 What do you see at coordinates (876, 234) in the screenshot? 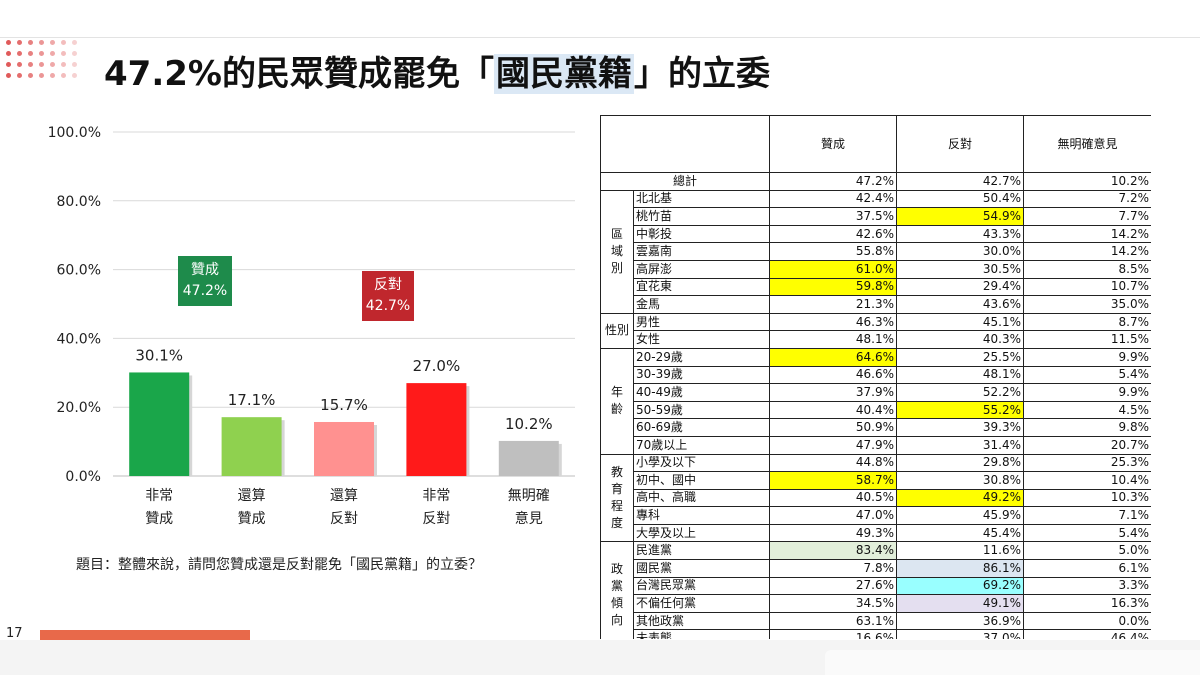
I see `table-row: 中彰投 42.6% 43.3% 14.2%` at bounding box center [876, 234].